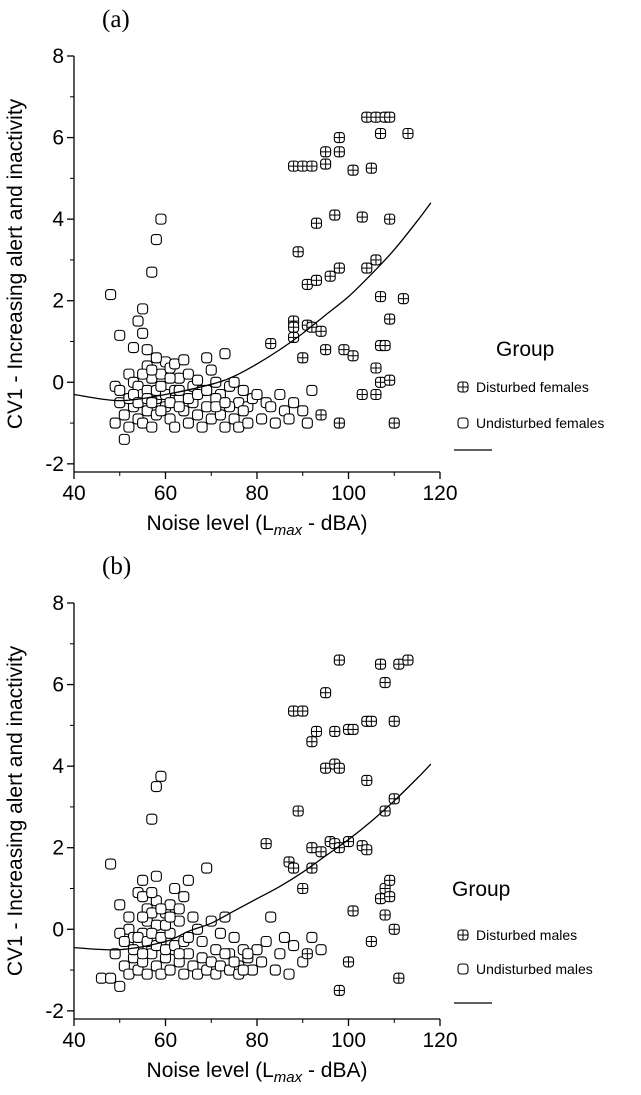  Describe the element at coordinates (58, 685) in the screenshot. I see `y-tick-label: 6` at that location.